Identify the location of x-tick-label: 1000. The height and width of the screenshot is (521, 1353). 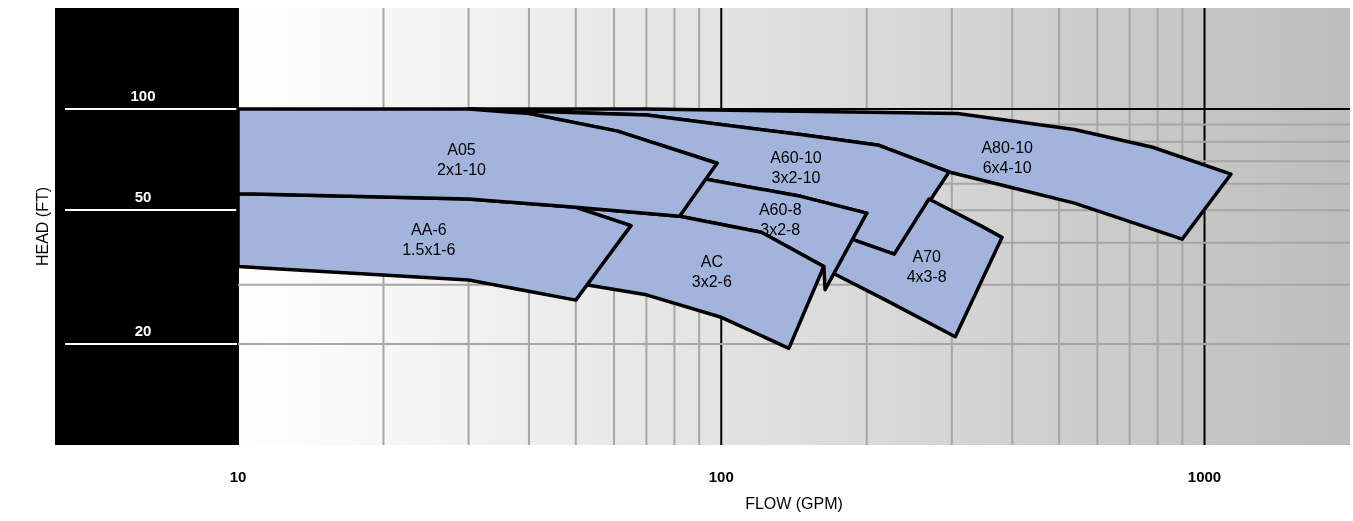
(1204, 476).